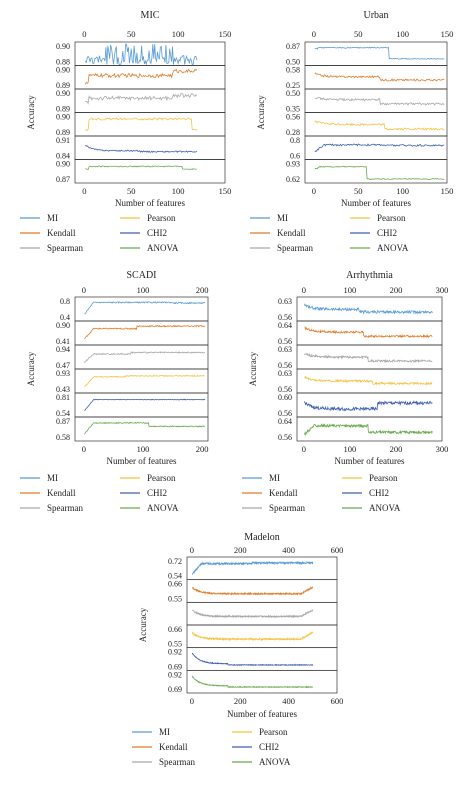  What do you see at coordinates (285, 397) in the screenshot?
I see `y-tick-label: 0.60` at bounding box center [285, 397].